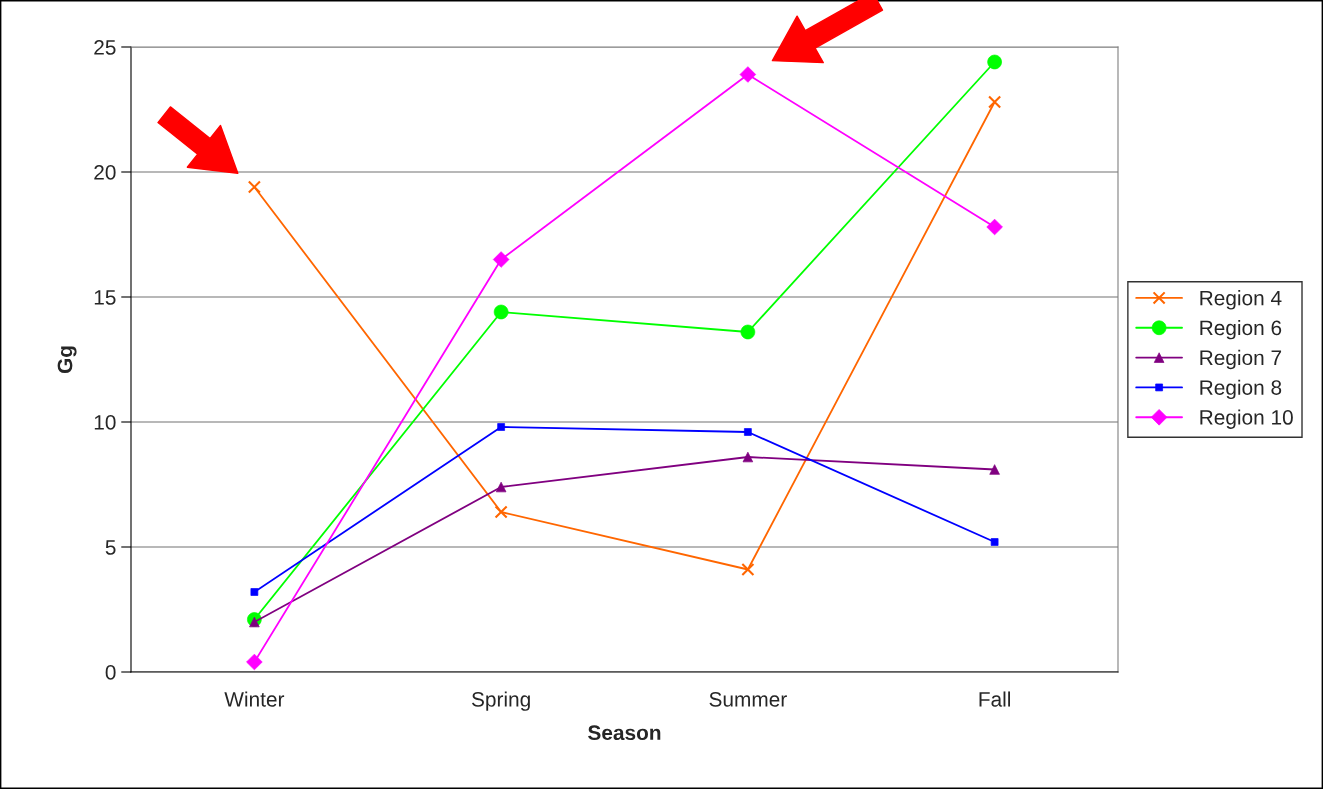 The width and height of the screenshot is (1323, 789). I want to click on y-tick-label: 5, so click(110, 547).